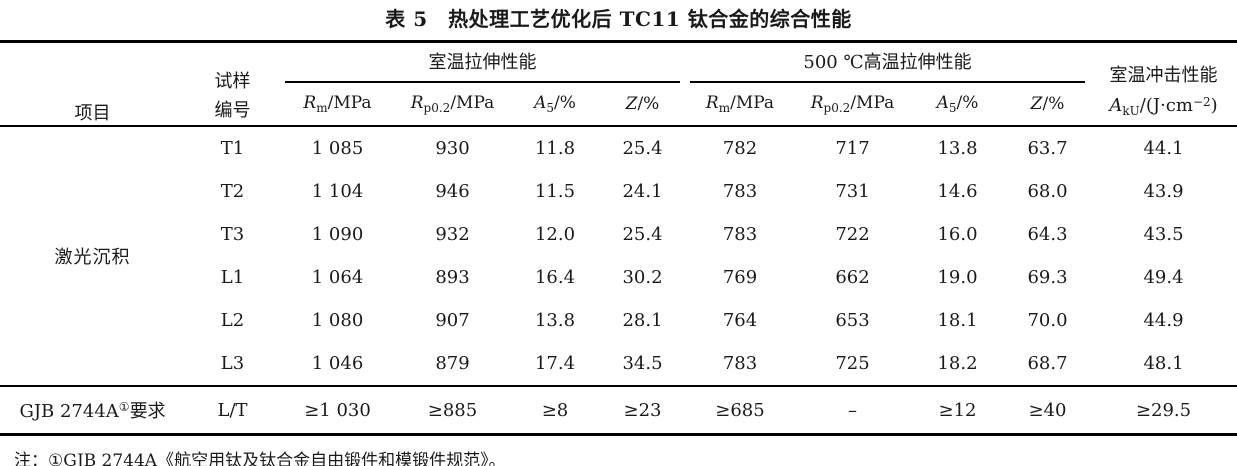 The height and width of the screenshot is (466, 1237). What do you see at coordinates (1047, 234) in the screenshot?
I see `value-cell: 64.3` at bounding box center [1047, 234].